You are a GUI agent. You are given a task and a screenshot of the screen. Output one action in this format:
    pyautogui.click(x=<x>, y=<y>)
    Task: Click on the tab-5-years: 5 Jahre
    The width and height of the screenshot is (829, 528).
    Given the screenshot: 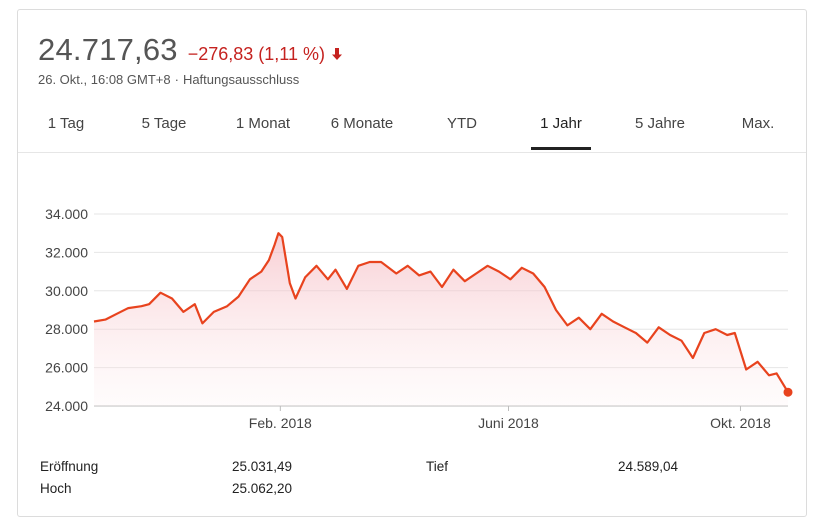 What is the action you would take?
    pyautogui.click(x=660, y=123)
    